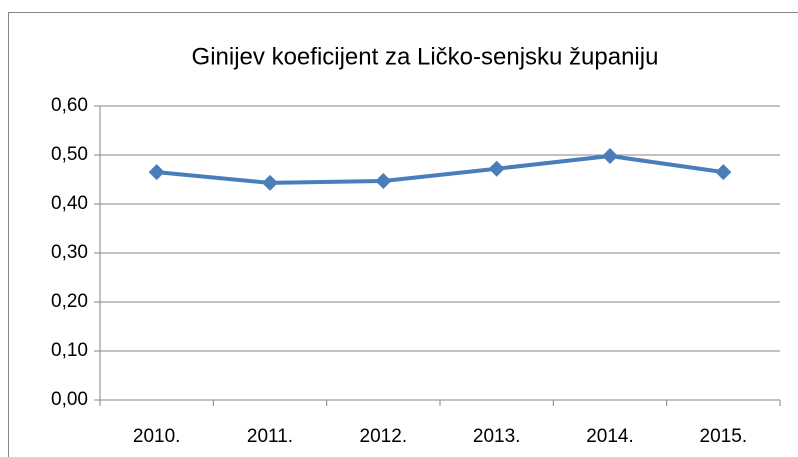 This screenshot has height=457, width=798. Describe the element at coordinates (270, 436) in the screenshot. I see `x-tick-label: 2011.` at that location.